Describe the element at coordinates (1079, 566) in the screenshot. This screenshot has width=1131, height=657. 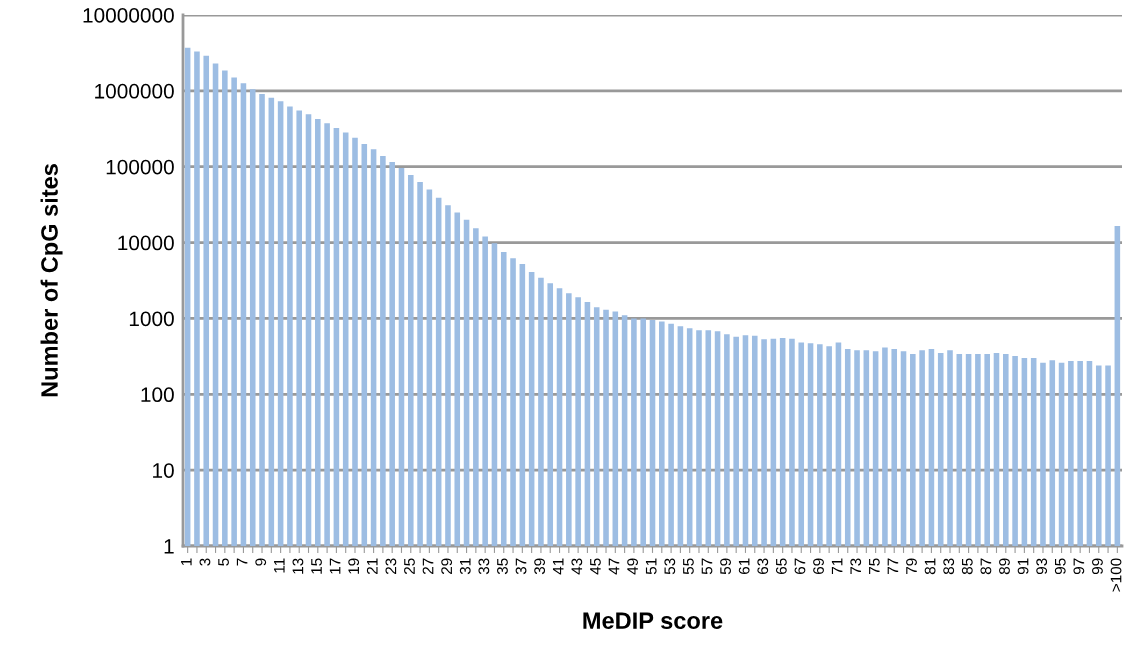
I see `x-tick-label: 97` at that location.